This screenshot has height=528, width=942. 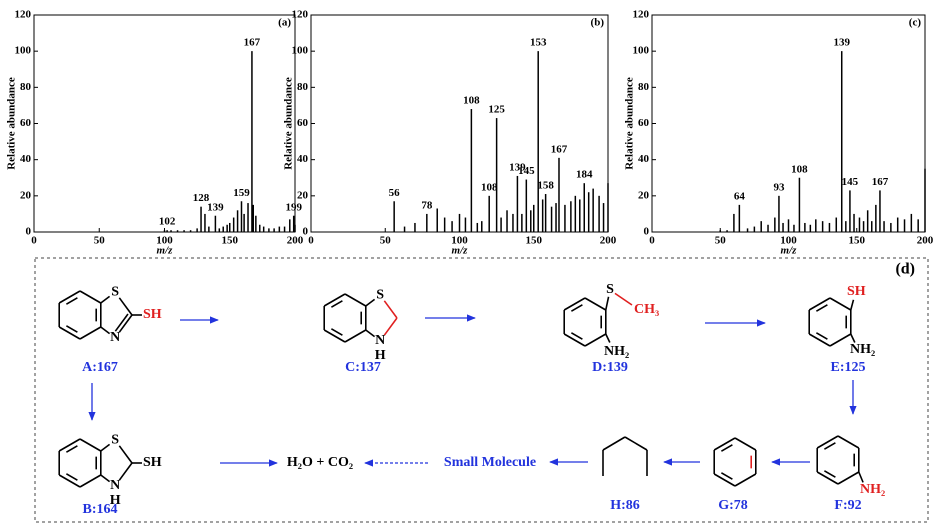 I want to click on panel-label: (a), so click(x=284, y=23).